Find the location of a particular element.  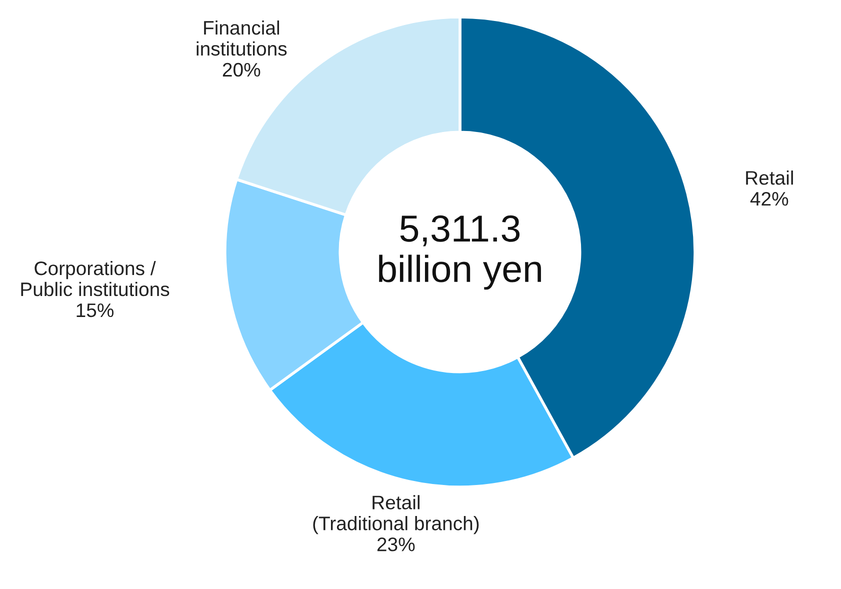

text: 5,311.3 billion yen is located at coordinates (460, 252).